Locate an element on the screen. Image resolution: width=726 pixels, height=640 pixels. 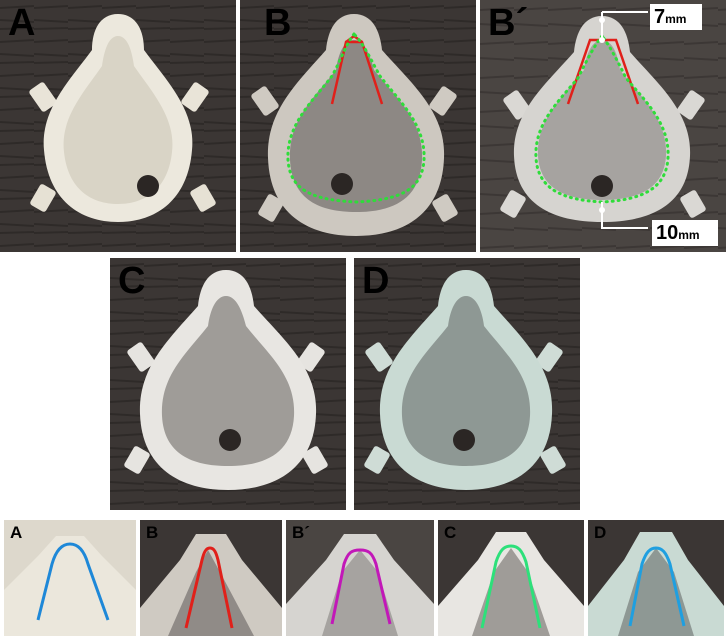
measurement-top-unit: mm is located at coordinates (676, 19).